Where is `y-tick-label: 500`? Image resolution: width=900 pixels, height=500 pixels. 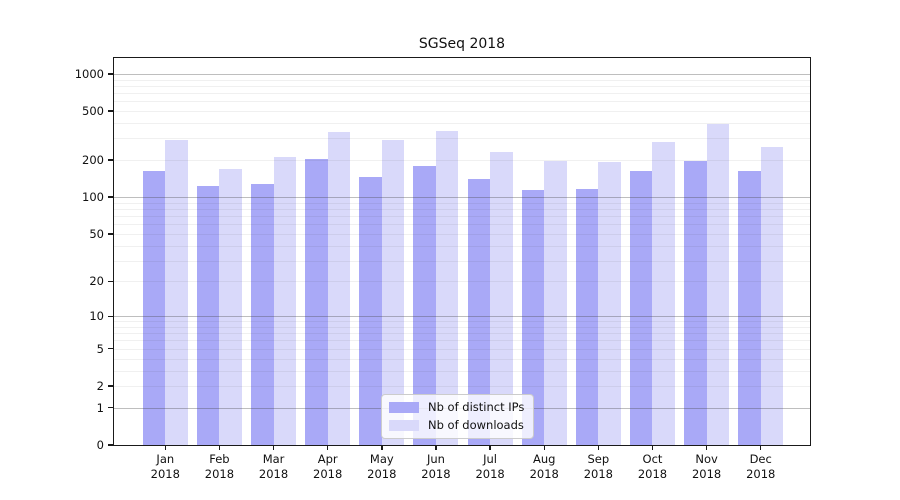
y-tick-label: 500 is located at coordinates (93, 111).